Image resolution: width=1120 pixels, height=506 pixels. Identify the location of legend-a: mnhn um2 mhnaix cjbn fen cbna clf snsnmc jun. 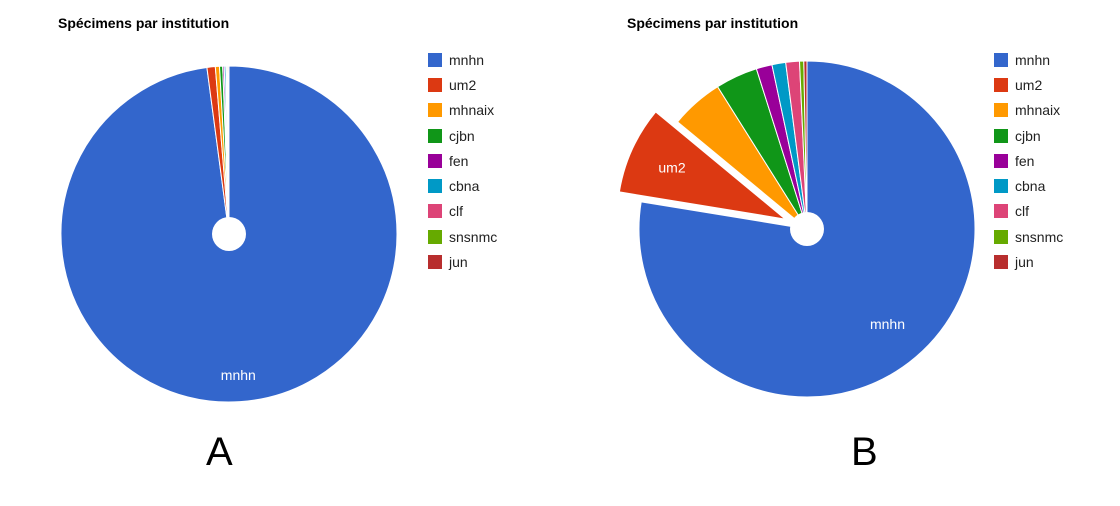
(462, 161).